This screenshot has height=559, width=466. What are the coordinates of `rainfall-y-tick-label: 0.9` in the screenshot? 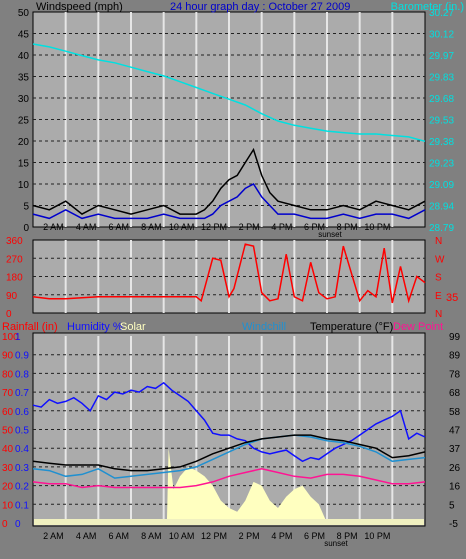 It's located at (22, 356).